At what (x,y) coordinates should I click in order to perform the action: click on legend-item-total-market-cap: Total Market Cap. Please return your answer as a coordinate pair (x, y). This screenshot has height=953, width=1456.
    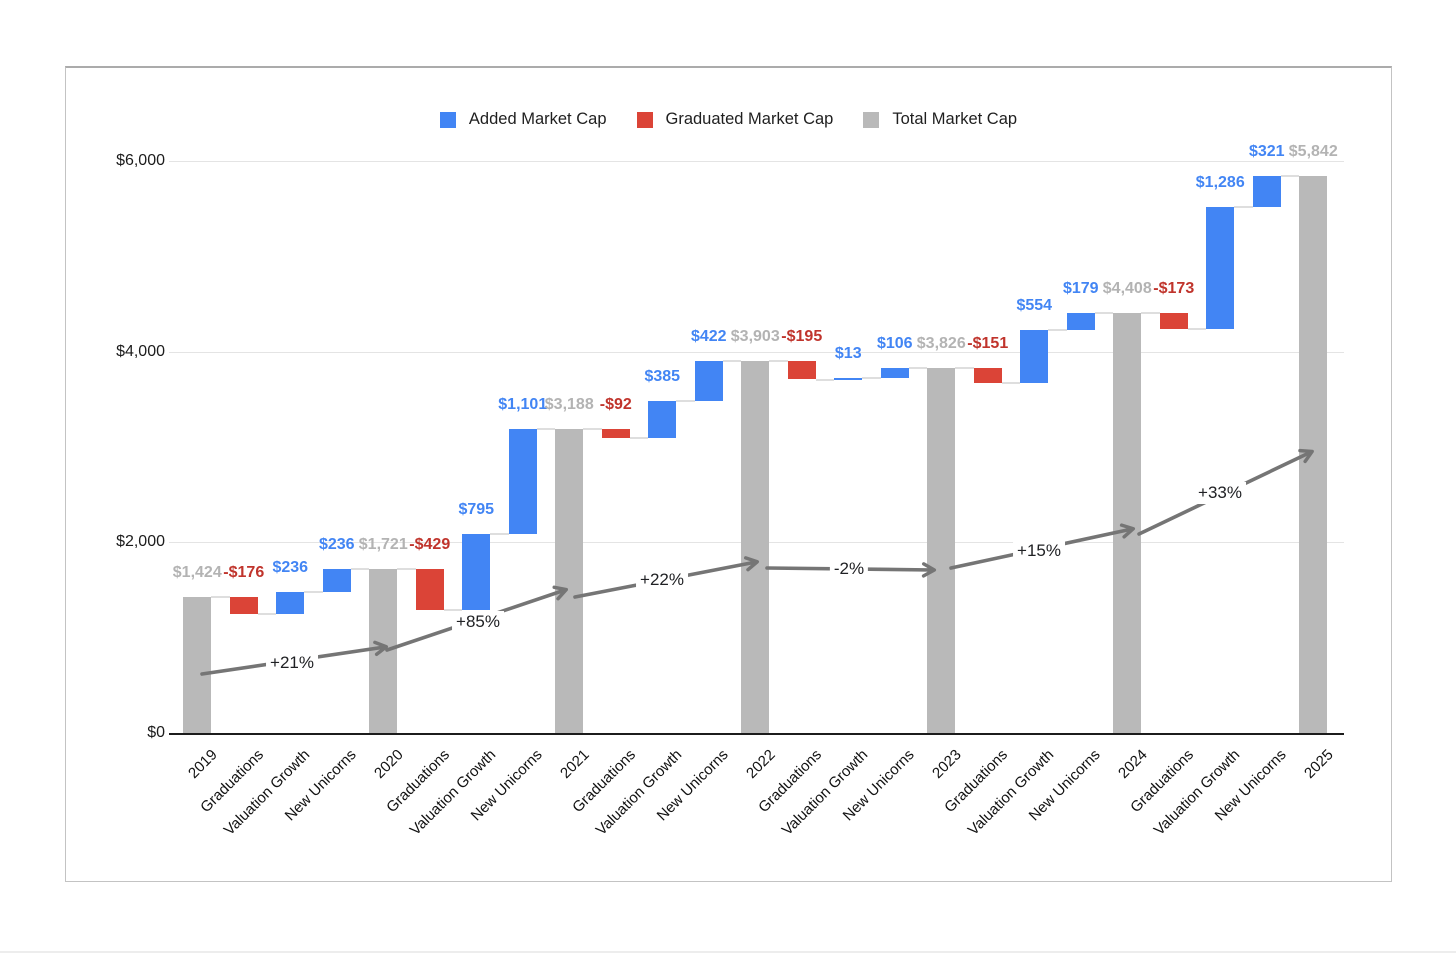
    Looking at the image, I should click on (940, 119).